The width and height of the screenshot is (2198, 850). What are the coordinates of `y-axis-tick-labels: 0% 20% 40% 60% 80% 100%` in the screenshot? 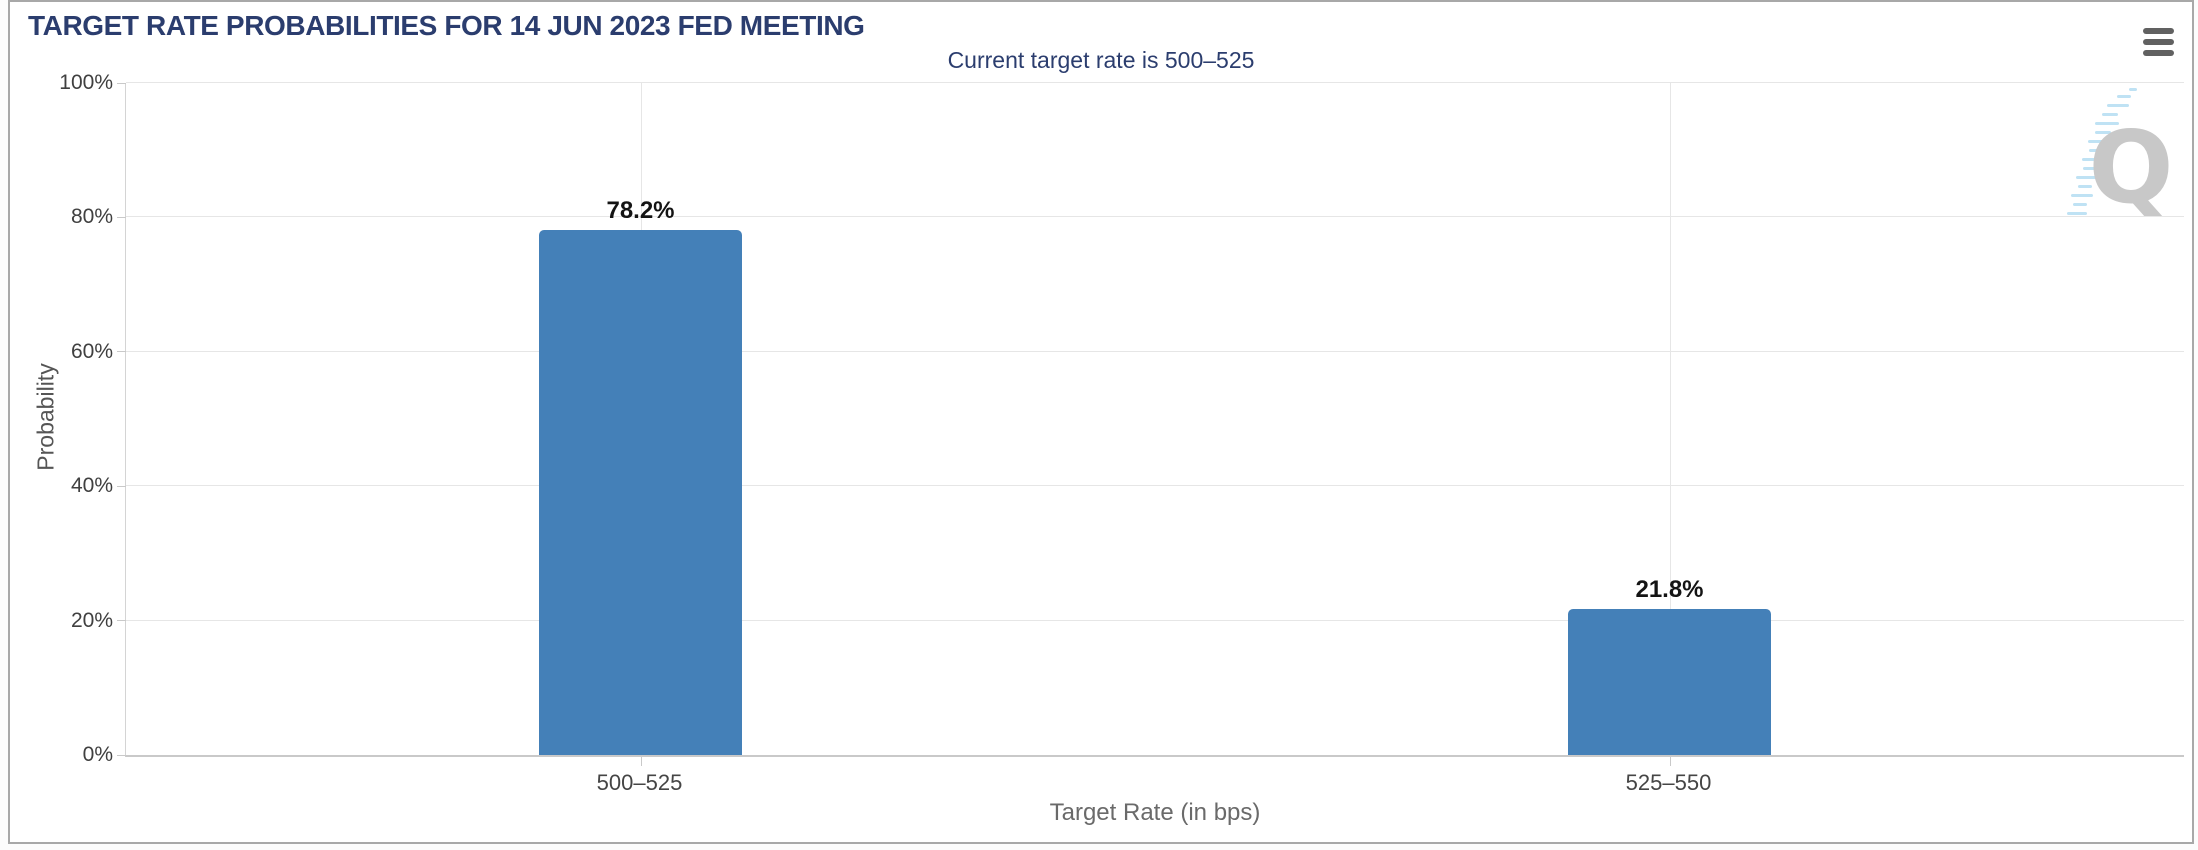 It's located at (71, 419).